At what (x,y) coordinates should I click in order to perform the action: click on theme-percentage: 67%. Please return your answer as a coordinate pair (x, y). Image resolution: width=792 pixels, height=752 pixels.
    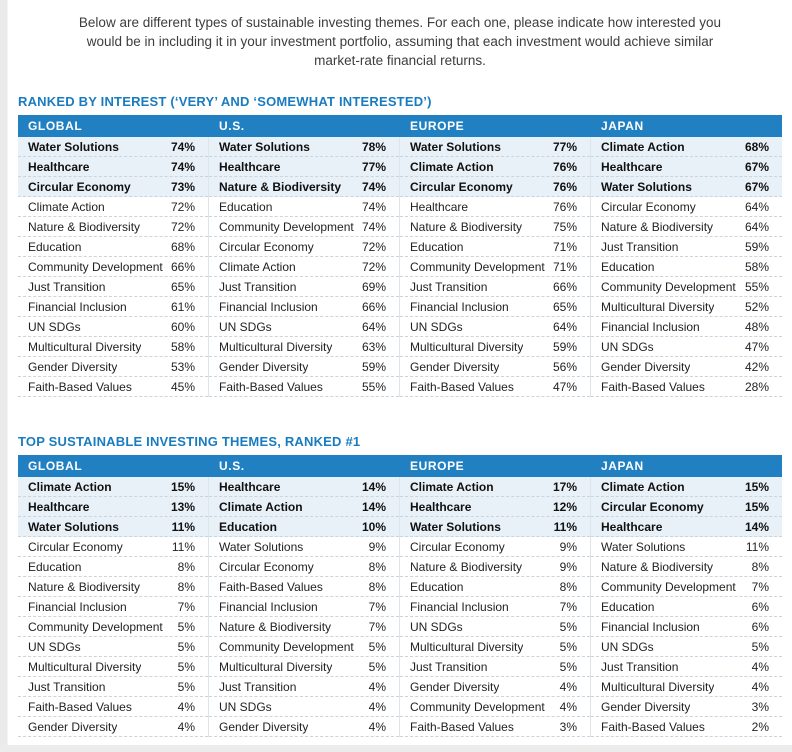
    Looking at the image, I should click on (756, 166).